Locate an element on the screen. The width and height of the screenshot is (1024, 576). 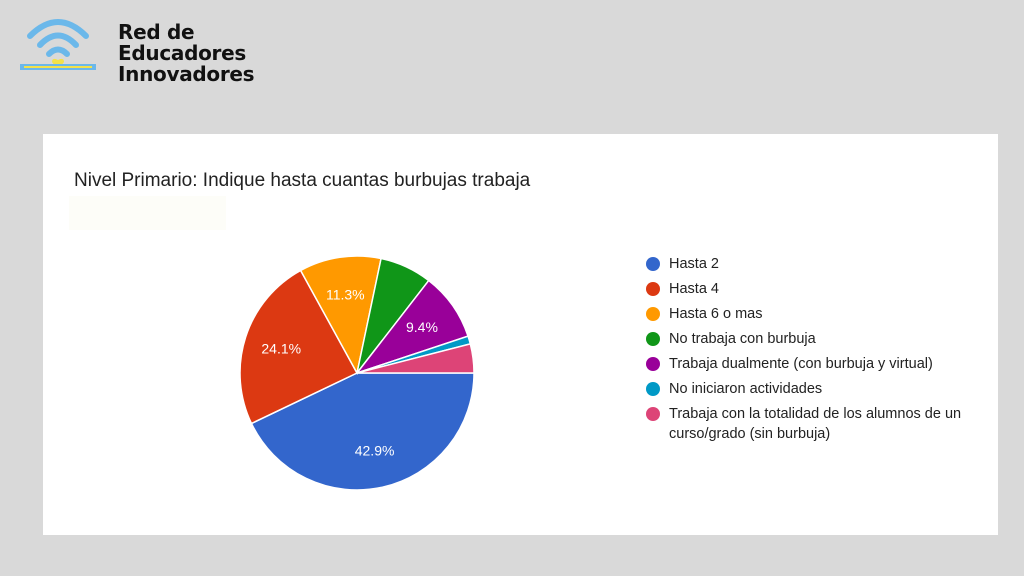
pie-chart: 42.9% 24.1% 11.3% 9.4% is located at coordinates (357, 373).